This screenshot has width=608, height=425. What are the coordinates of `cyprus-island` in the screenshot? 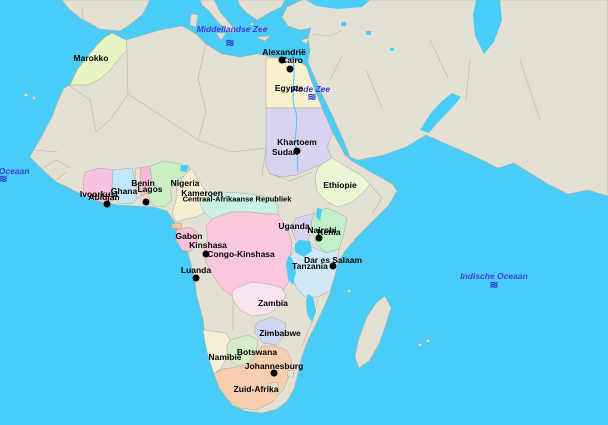 It's located at (305, 41).